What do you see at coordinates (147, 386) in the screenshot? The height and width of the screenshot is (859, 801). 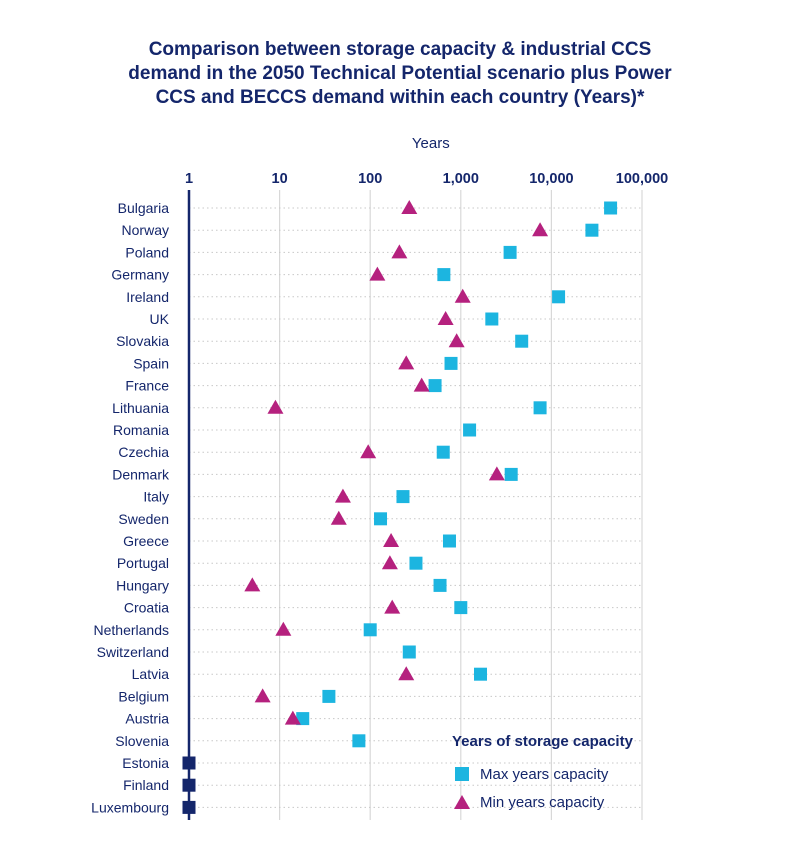 I see `category-label: France` at bounding box center [147, 386].